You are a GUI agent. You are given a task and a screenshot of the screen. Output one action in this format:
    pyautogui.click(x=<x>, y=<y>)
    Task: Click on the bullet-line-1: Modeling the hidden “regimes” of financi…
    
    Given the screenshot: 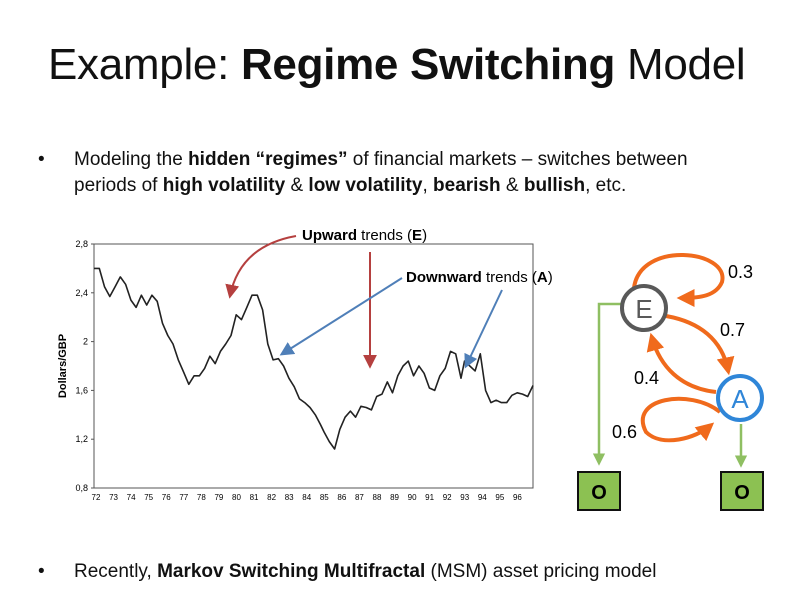 What is the action you would take?
    pyautogui.click(x=381, y=160)
    